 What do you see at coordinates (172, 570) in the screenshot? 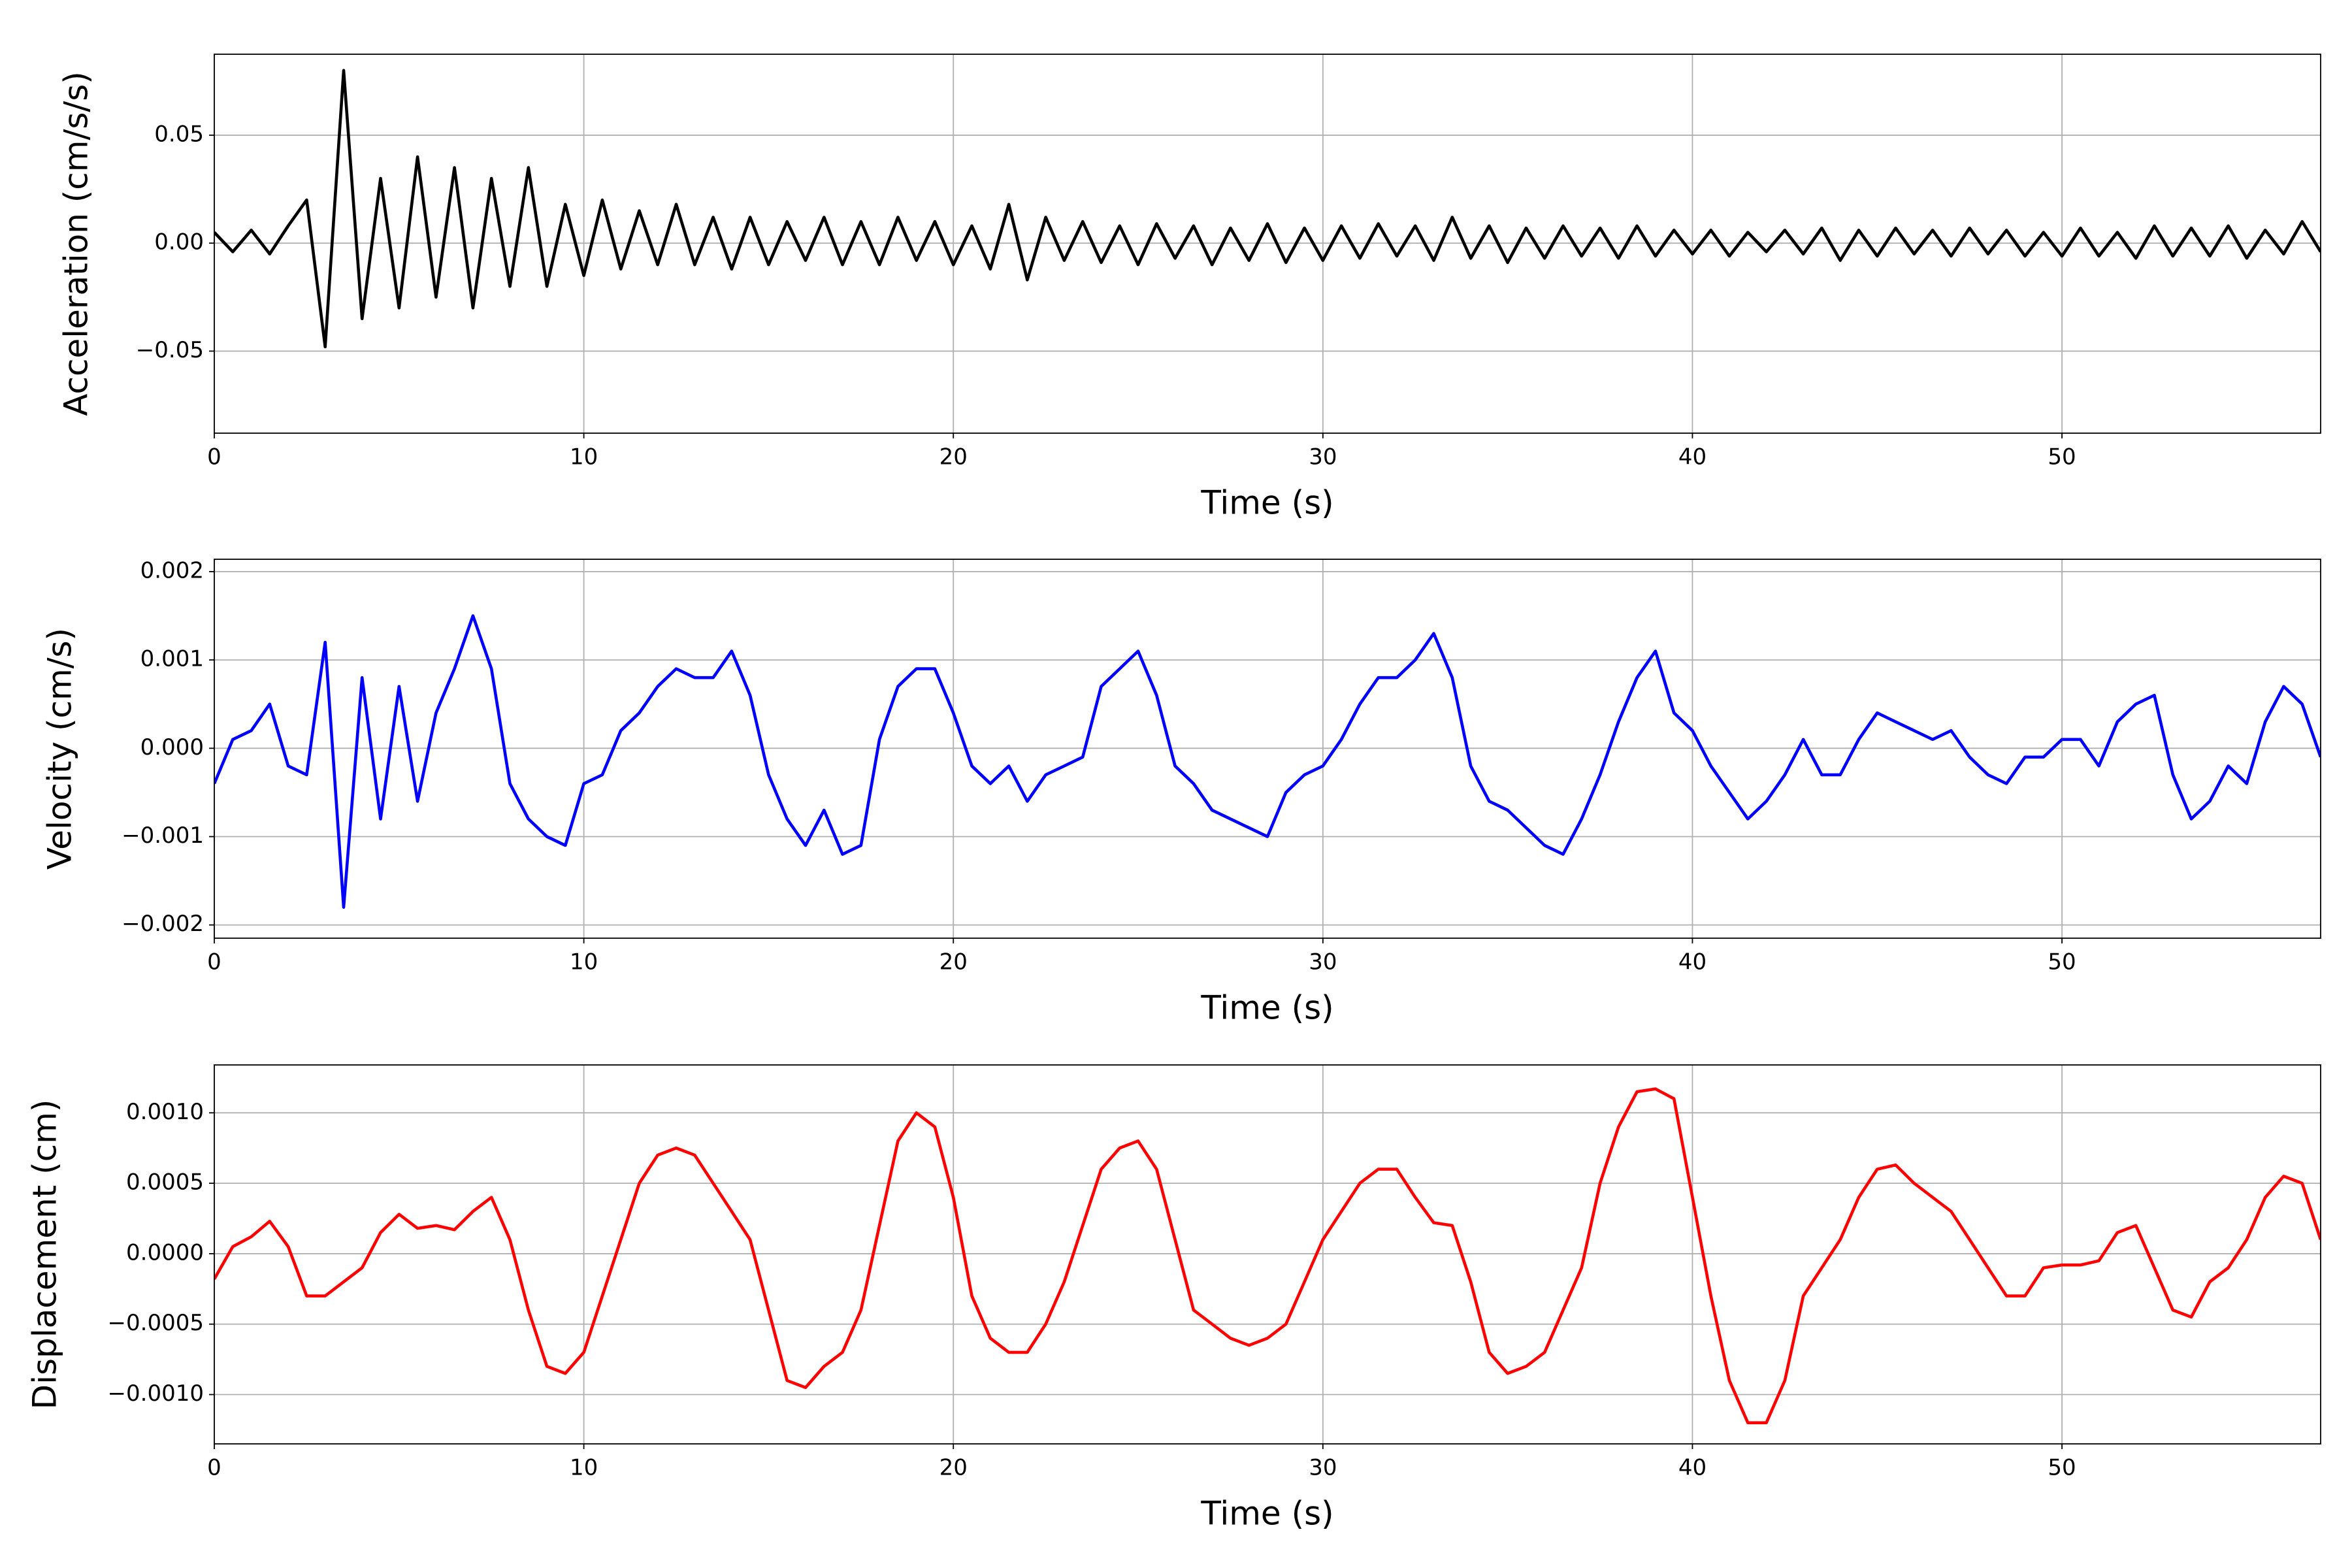
I see `y-tick-label: 0.002` at bounding box center [172, 570].